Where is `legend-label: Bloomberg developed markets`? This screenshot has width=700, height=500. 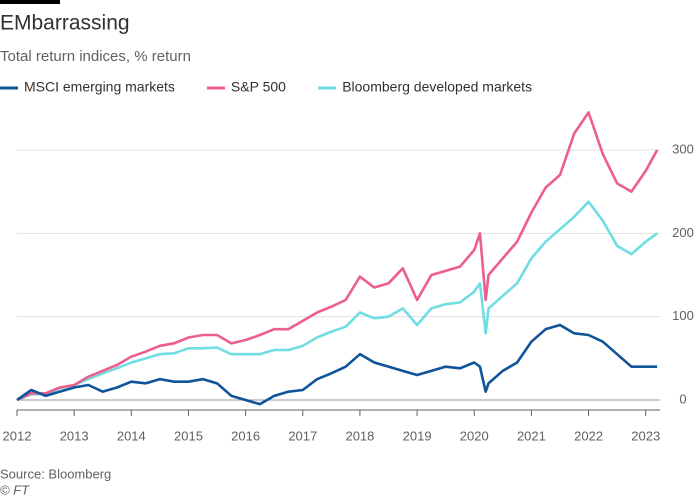 legend-label: Bloomberg developed markets is located at coordinates (437, 87).